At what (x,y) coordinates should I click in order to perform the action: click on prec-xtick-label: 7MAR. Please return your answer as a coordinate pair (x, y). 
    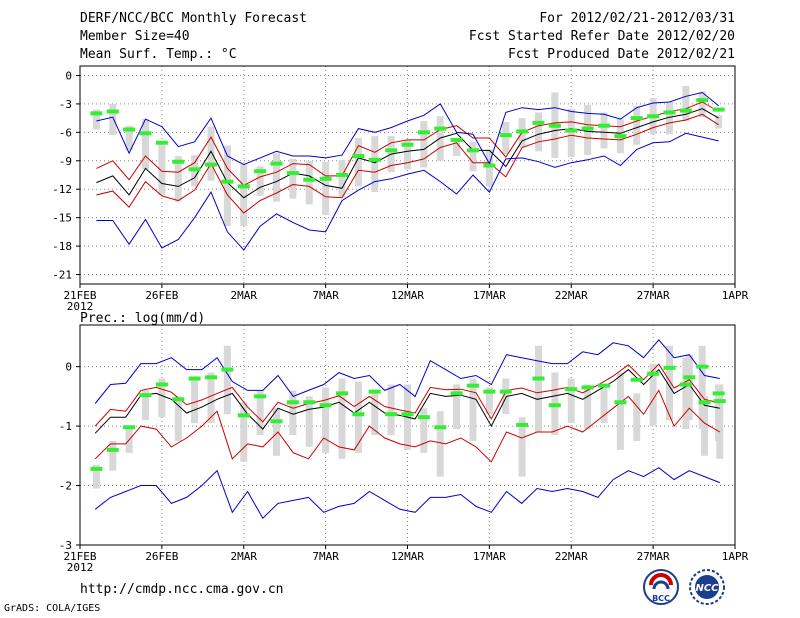
    Looking at the image, I should click on (325, 556).